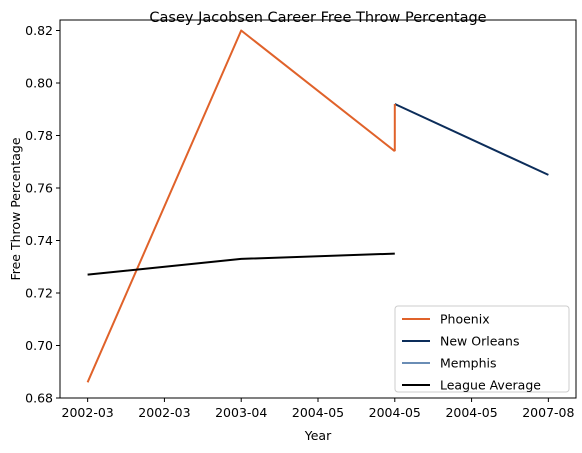 The image size is (582, 453). Describe the element at coordinates (39, 293) in the screenshot. I see `y-tick-label: 0.72` at that location.